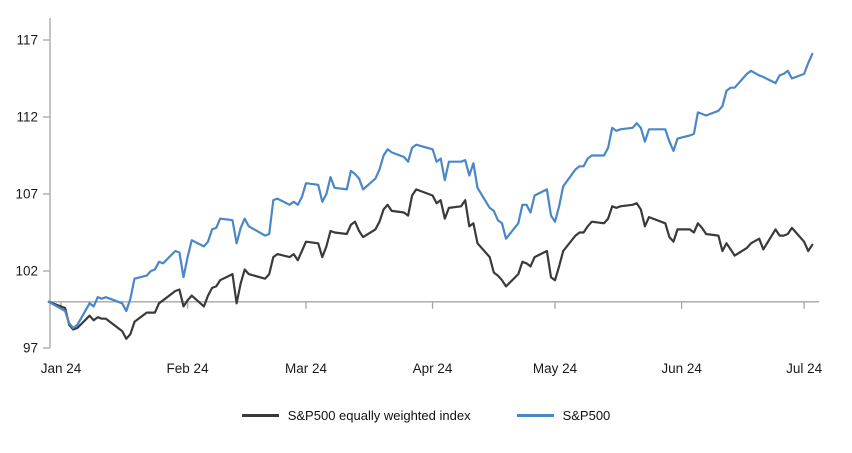 The height and width of the screenshot is (453, 852). What do you see at coordinates (260, 415) in the screenshot?
I see `legend-line-sample-equal-weight` at bounding box center [260, 415].